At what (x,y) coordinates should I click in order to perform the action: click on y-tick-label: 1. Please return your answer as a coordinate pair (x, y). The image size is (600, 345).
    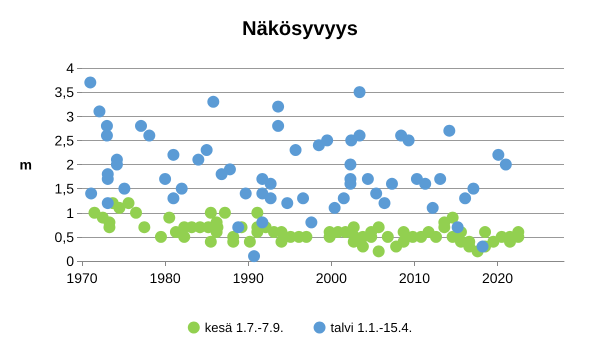
    Looking at the image, I should click on (70, 212).